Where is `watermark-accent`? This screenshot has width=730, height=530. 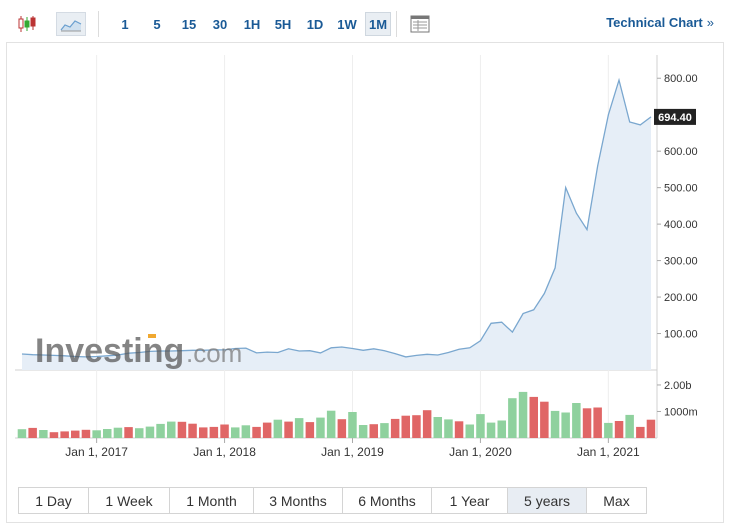
watermark-accent is located at coordinates (152, 336).